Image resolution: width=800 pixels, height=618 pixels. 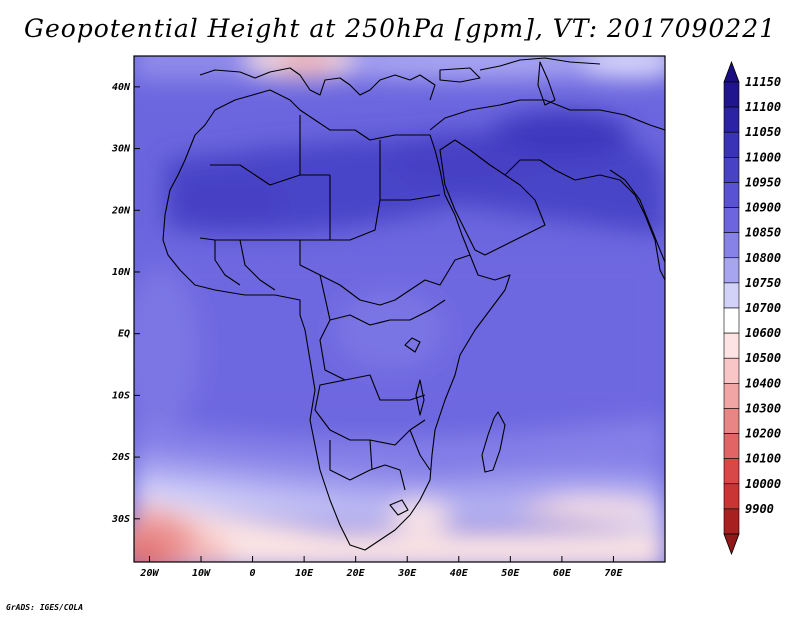 I want to click on colorbar-label: 10300, so click(x=763, y=408).